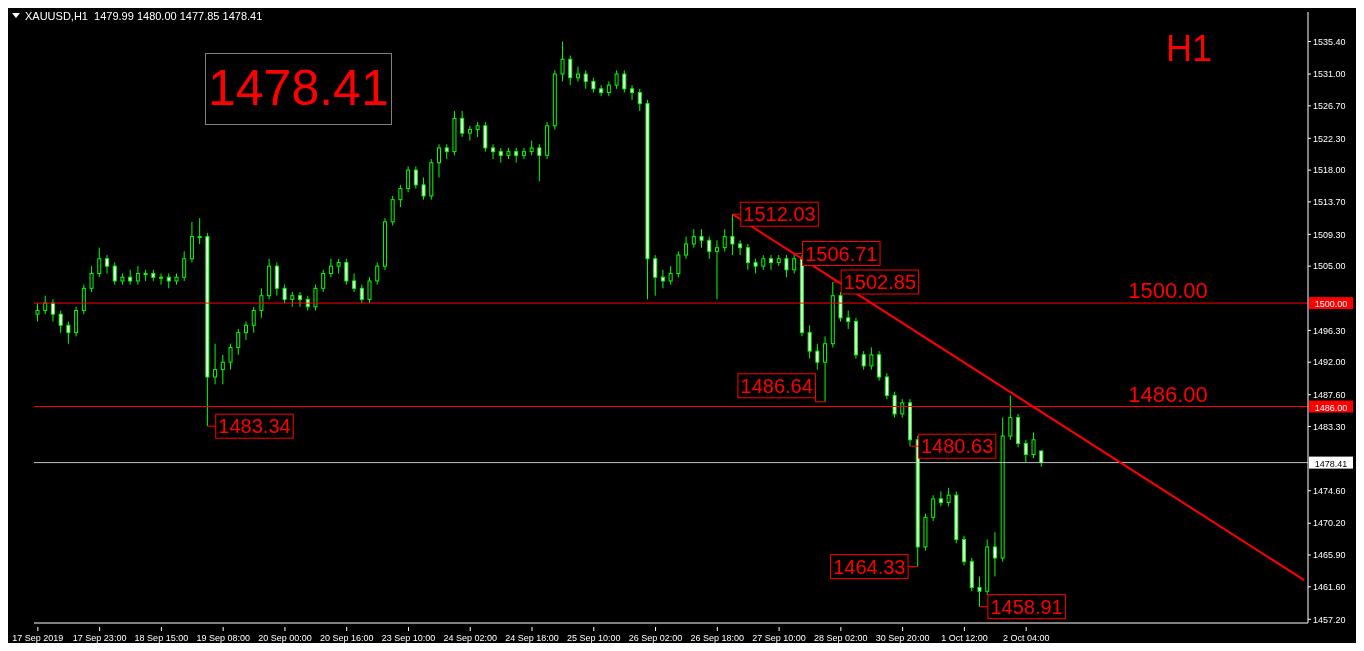 The image size is (1364, 651). What do you see at coordinates (655, 638) in the screenshot?
I see `x-tick-label: 26 Sep 02:00` at bounding box center [655, 638].